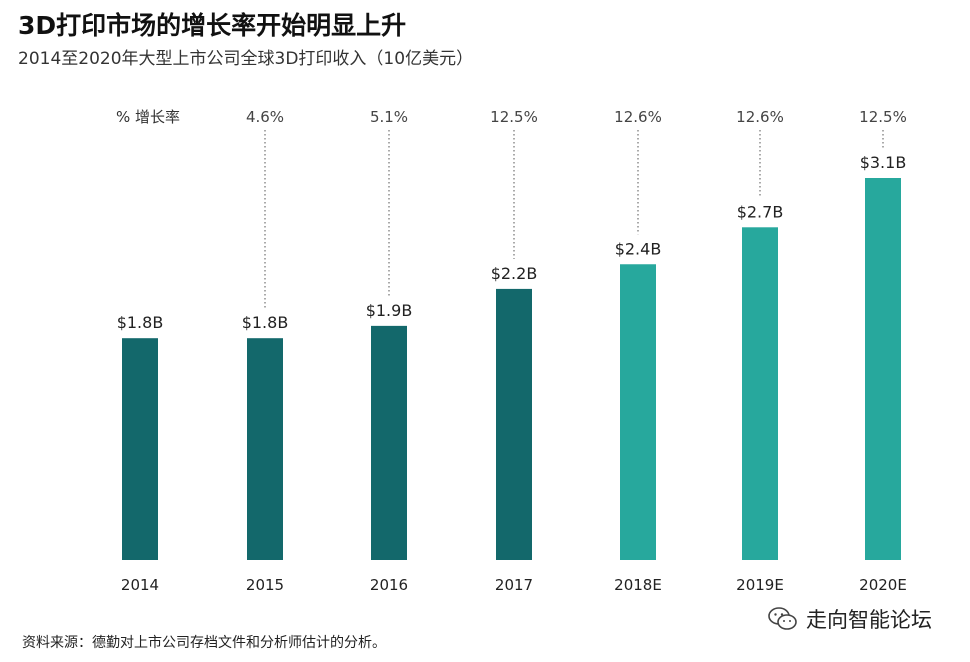  What do you see at coordinates (265, 322) in the screenshot?
I see `value-label-2015: $1.8B` at bounding box center [265, 322].